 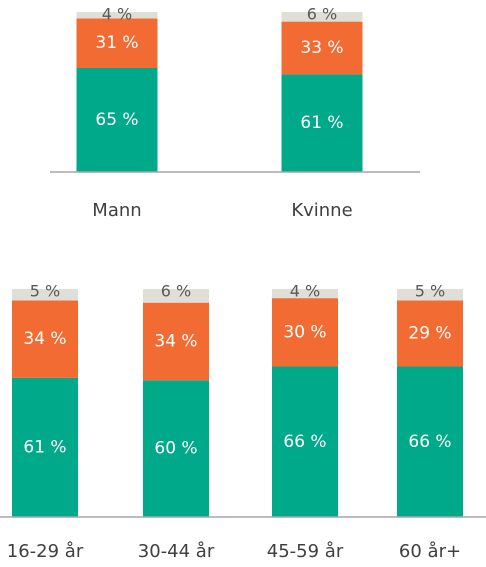 What do you see at coordinates (116, 210) in the screenshot?
I see `x-tick-label: Mann` at bounding box center [116, 210].